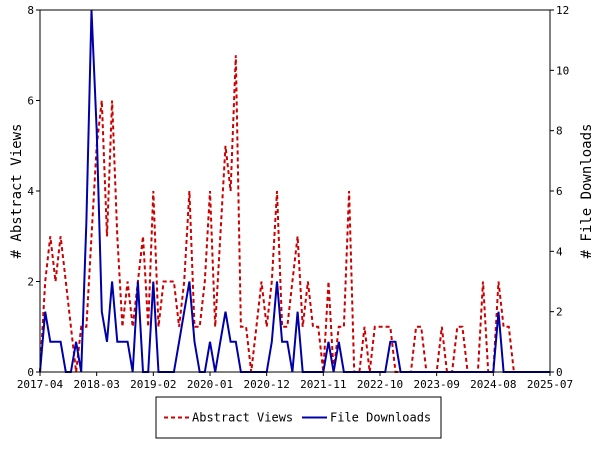  I want to click on y-axis-left-title: # Abstract Views, so click(17, 191).